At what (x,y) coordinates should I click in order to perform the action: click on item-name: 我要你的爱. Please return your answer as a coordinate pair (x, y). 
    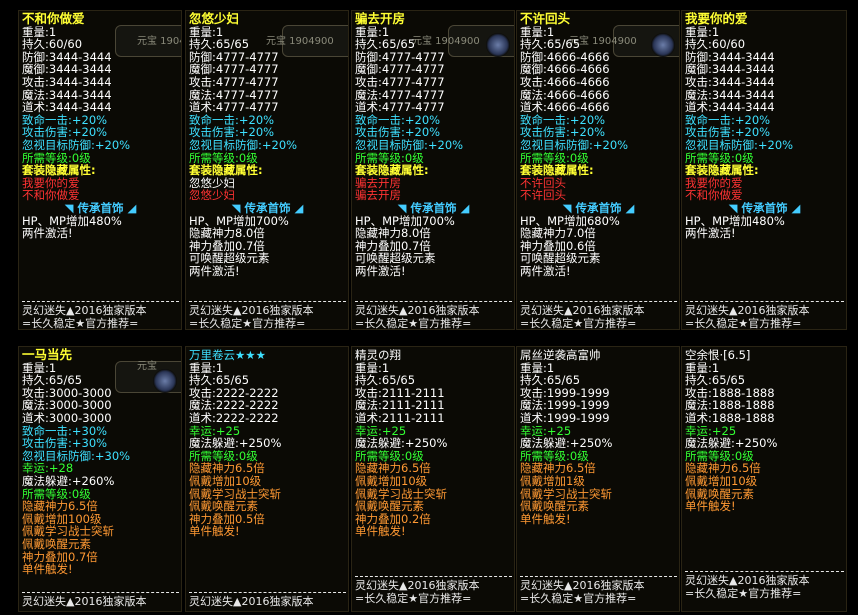
    Looking at the image, I should click on (716, 18).